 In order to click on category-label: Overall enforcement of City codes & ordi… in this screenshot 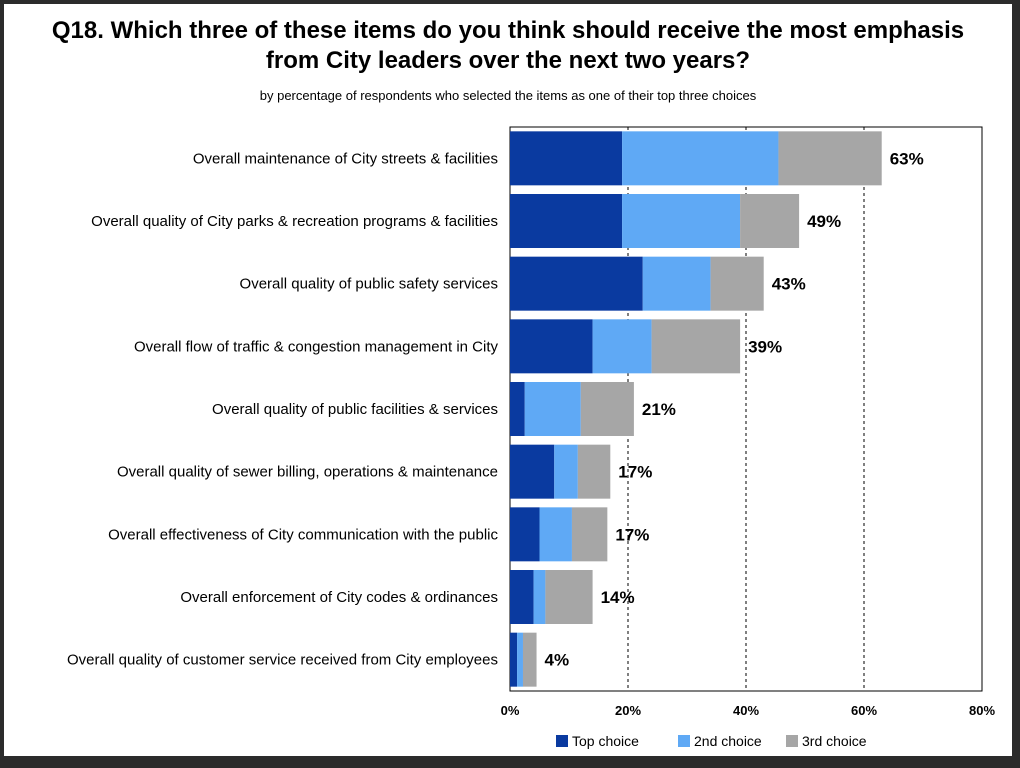, I will do `click(339, 597)`.